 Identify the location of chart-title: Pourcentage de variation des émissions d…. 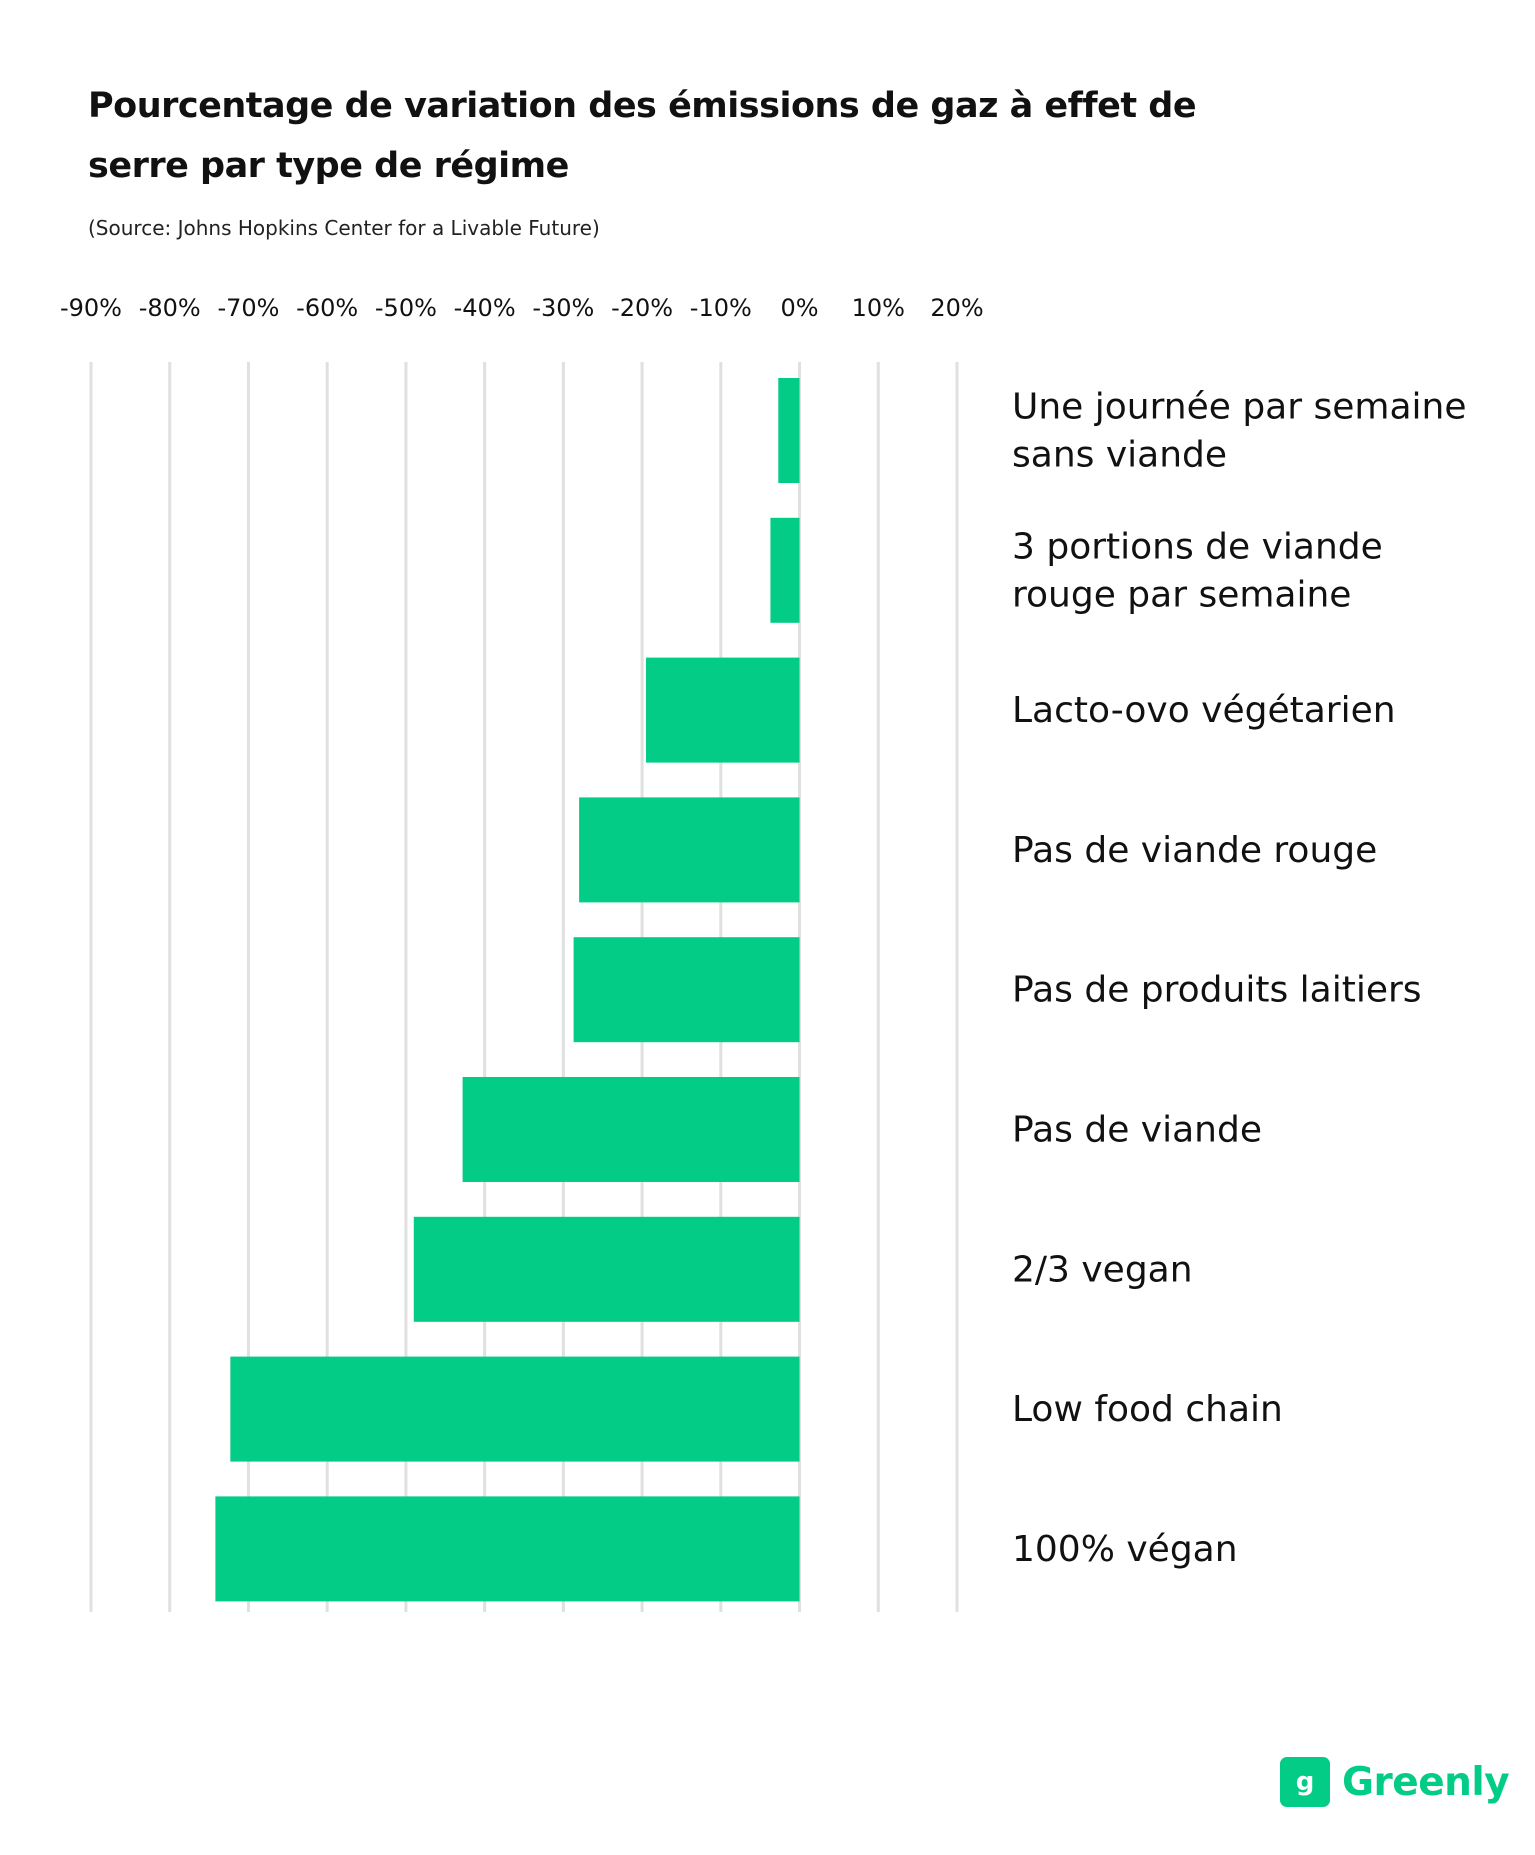
(642, 136).